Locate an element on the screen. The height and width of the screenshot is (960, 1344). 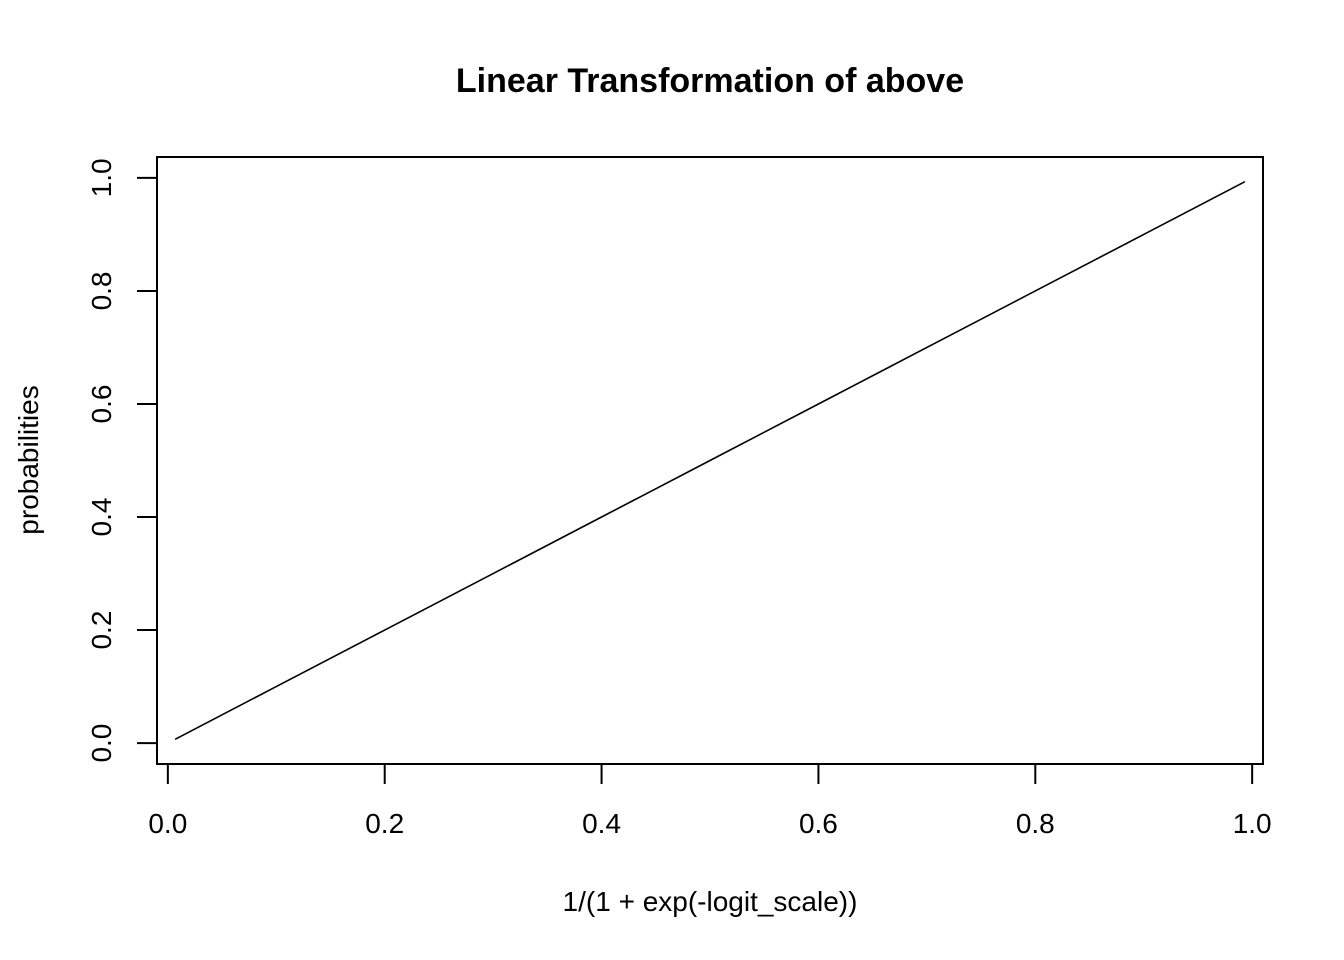
y-axis: 0.0 0.2 0.4 0.6 0.8 1.0 is located at coordinates (122, 460).